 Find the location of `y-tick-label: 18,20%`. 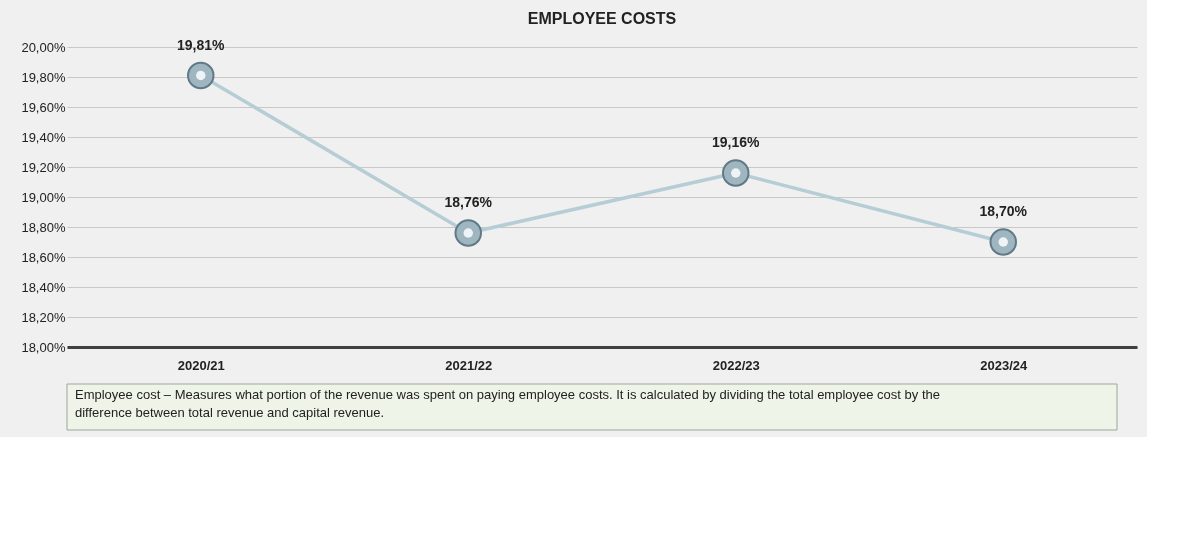

y-tick-label: 18,20% is located at coordinates (43, 317).